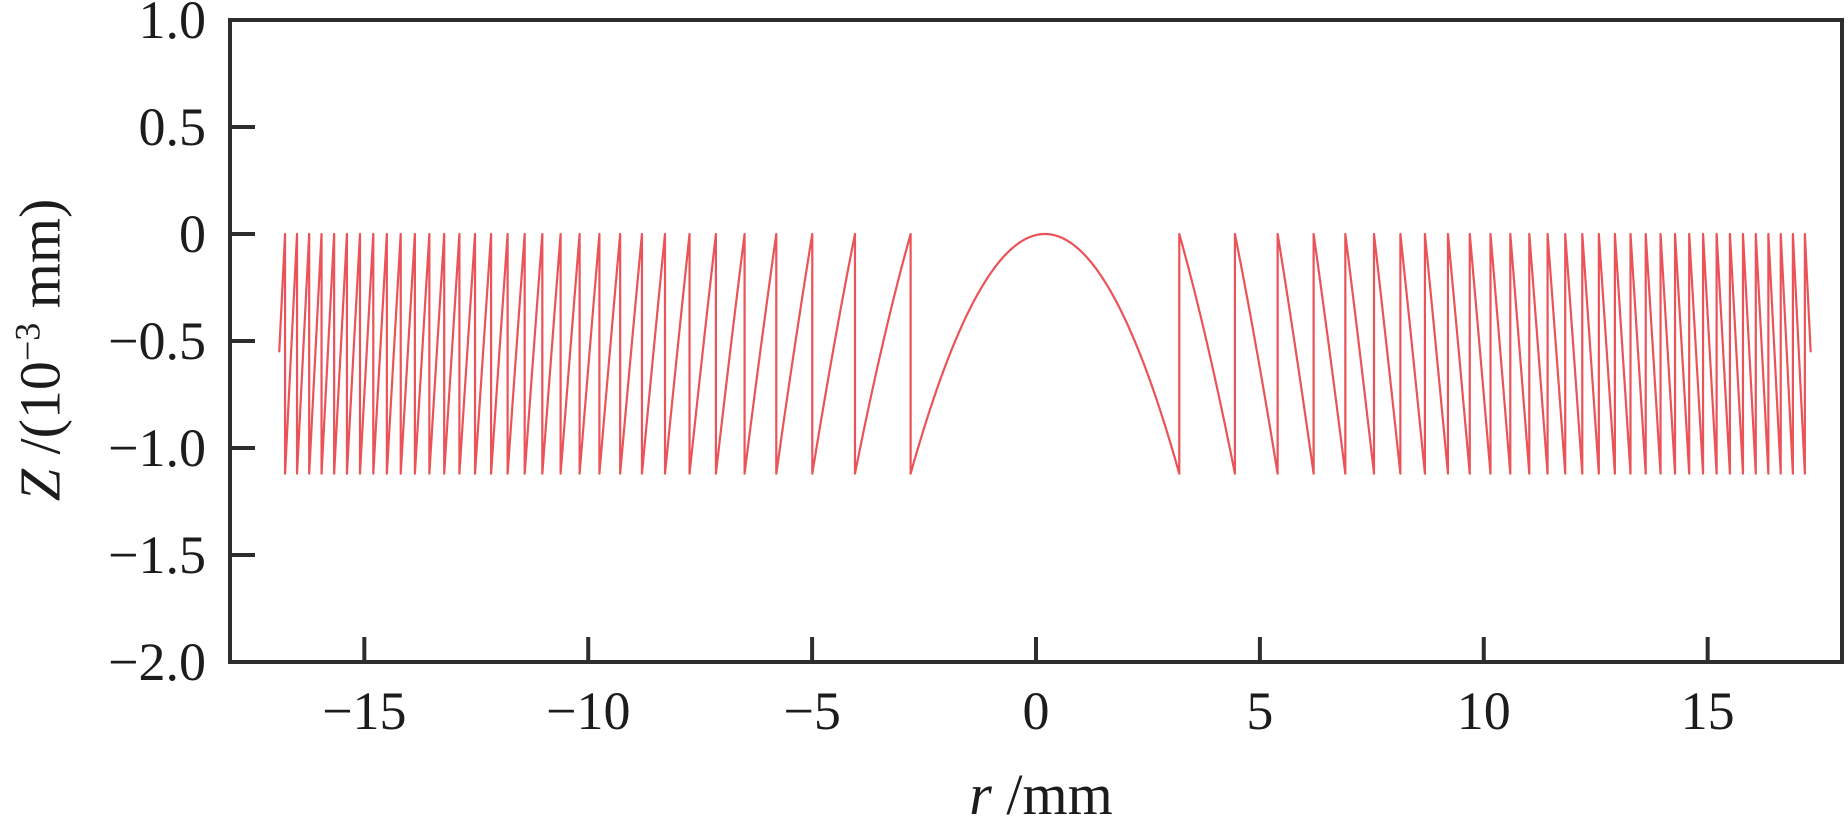  Describe the element at coordinates (364, 711) in the screenshot. I see `x-tick-label: −15` at that location.